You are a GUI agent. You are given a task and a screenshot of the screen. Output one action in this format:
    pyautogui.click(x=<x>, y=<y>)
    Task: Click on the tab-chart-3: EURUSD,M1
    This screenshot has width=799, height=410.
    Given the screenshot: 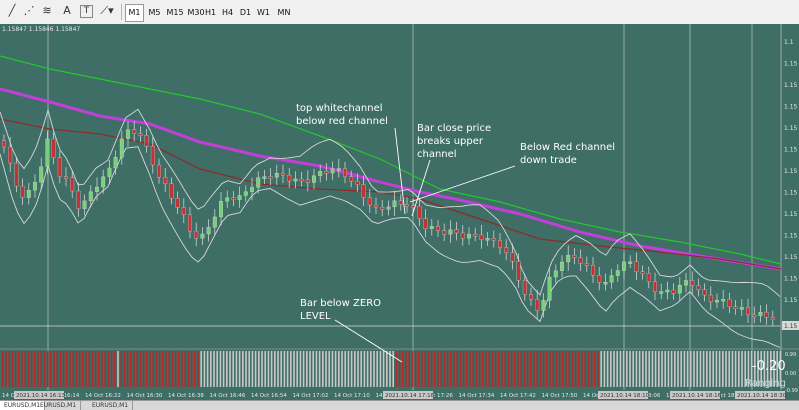 What is the action you would take?
    pyautogui.click(x=111, y=405)
    